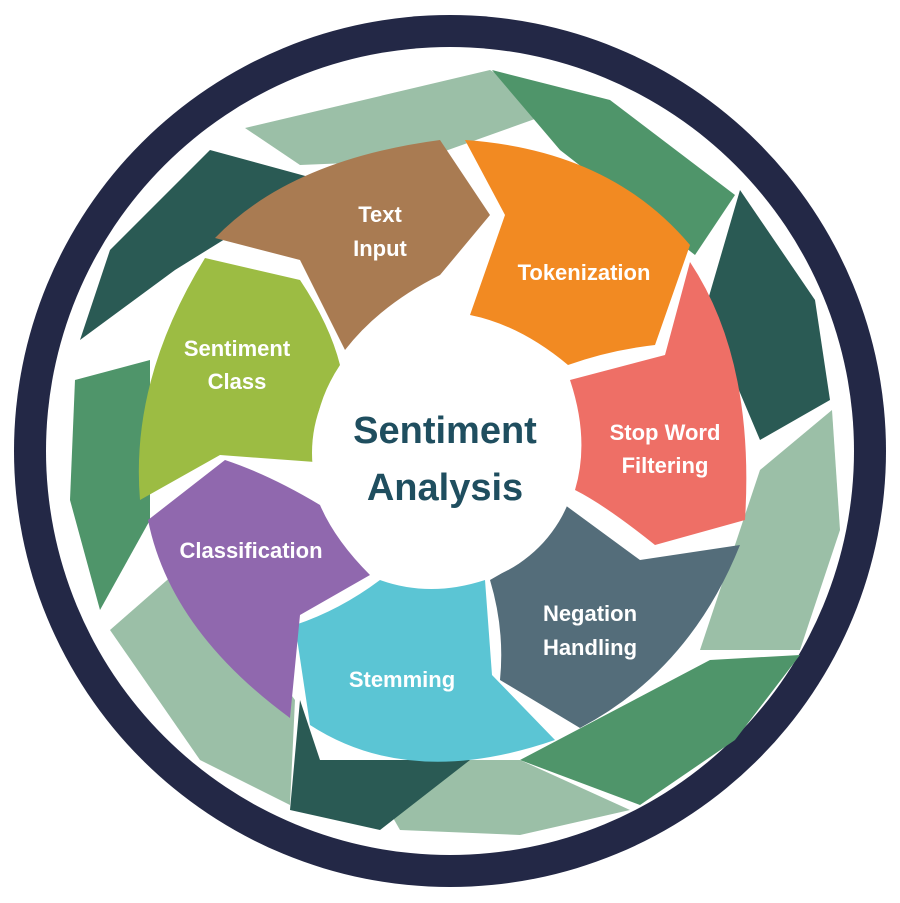 This screenshot has height=903, width=900. I want to click on segment-stemming, so click(425, 671).